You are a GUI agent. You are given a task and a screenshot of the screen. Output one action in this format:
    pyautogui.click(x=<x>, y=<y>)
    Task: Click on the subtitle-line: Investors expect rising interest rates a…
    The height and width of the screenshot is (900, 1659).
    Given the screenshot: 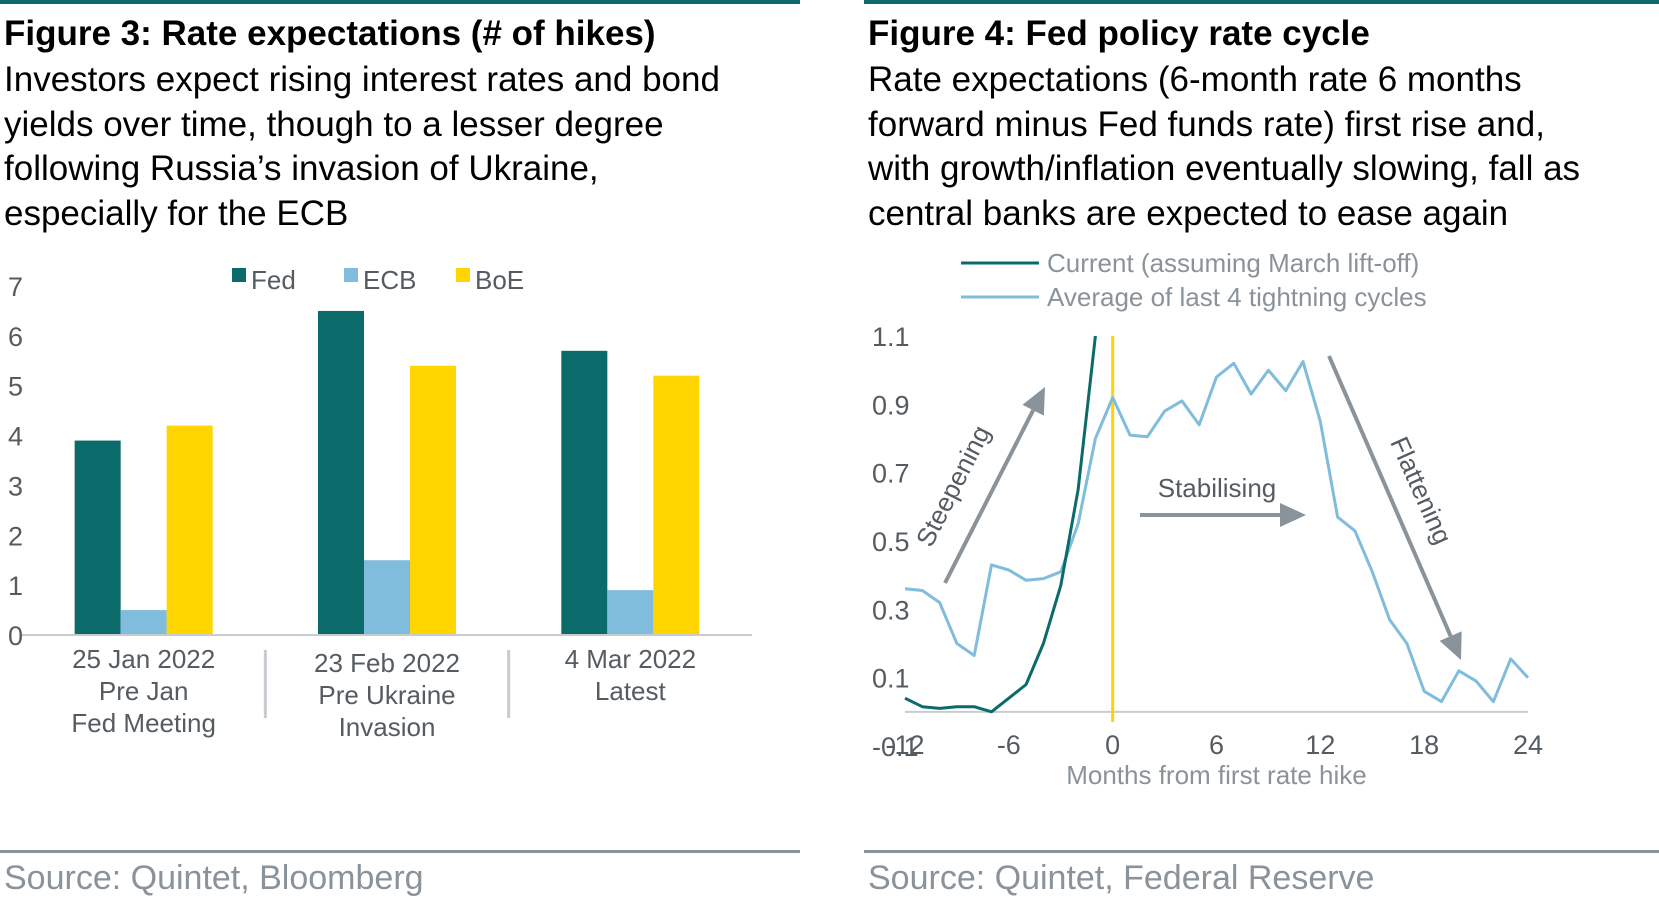 What is the action you would take?
    pyautogui.click(x=362, y=79)
    